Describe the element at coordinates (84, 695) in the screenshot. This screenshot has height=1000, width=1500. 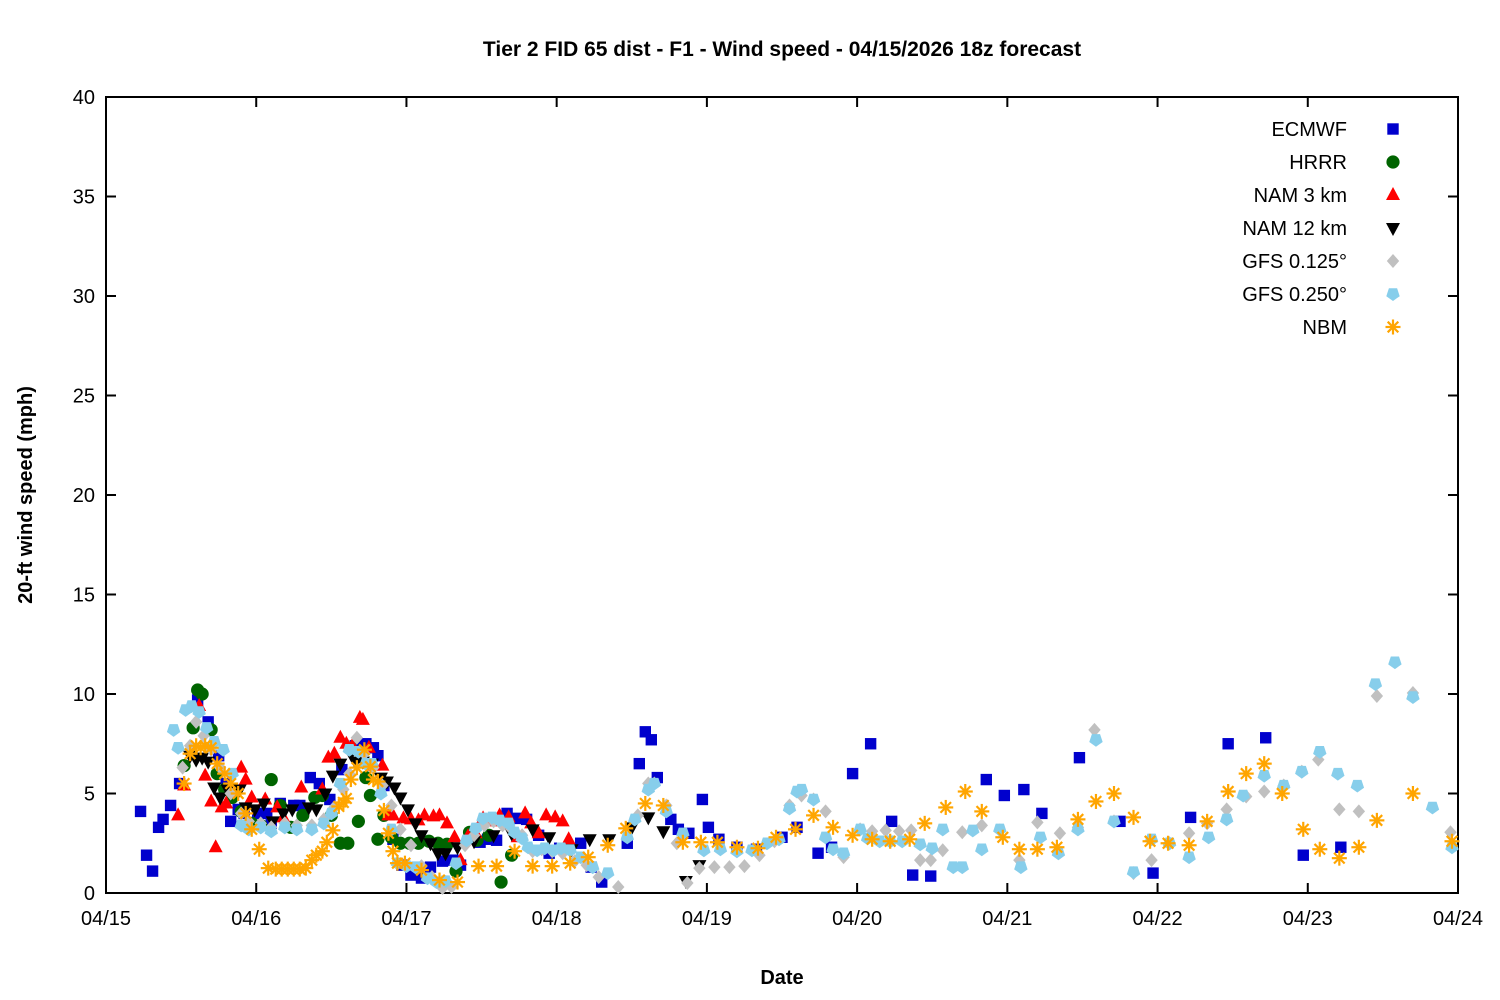
I see `y-tick-label: 10` at that location.